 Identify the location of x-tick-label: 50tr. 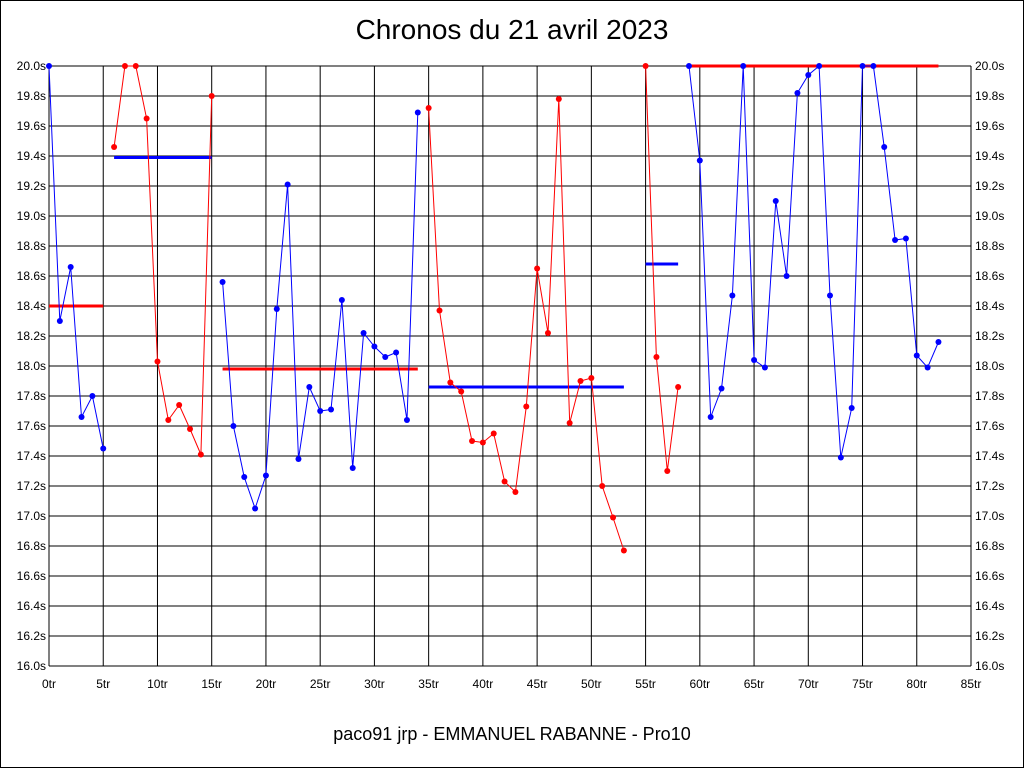
(591, 684).